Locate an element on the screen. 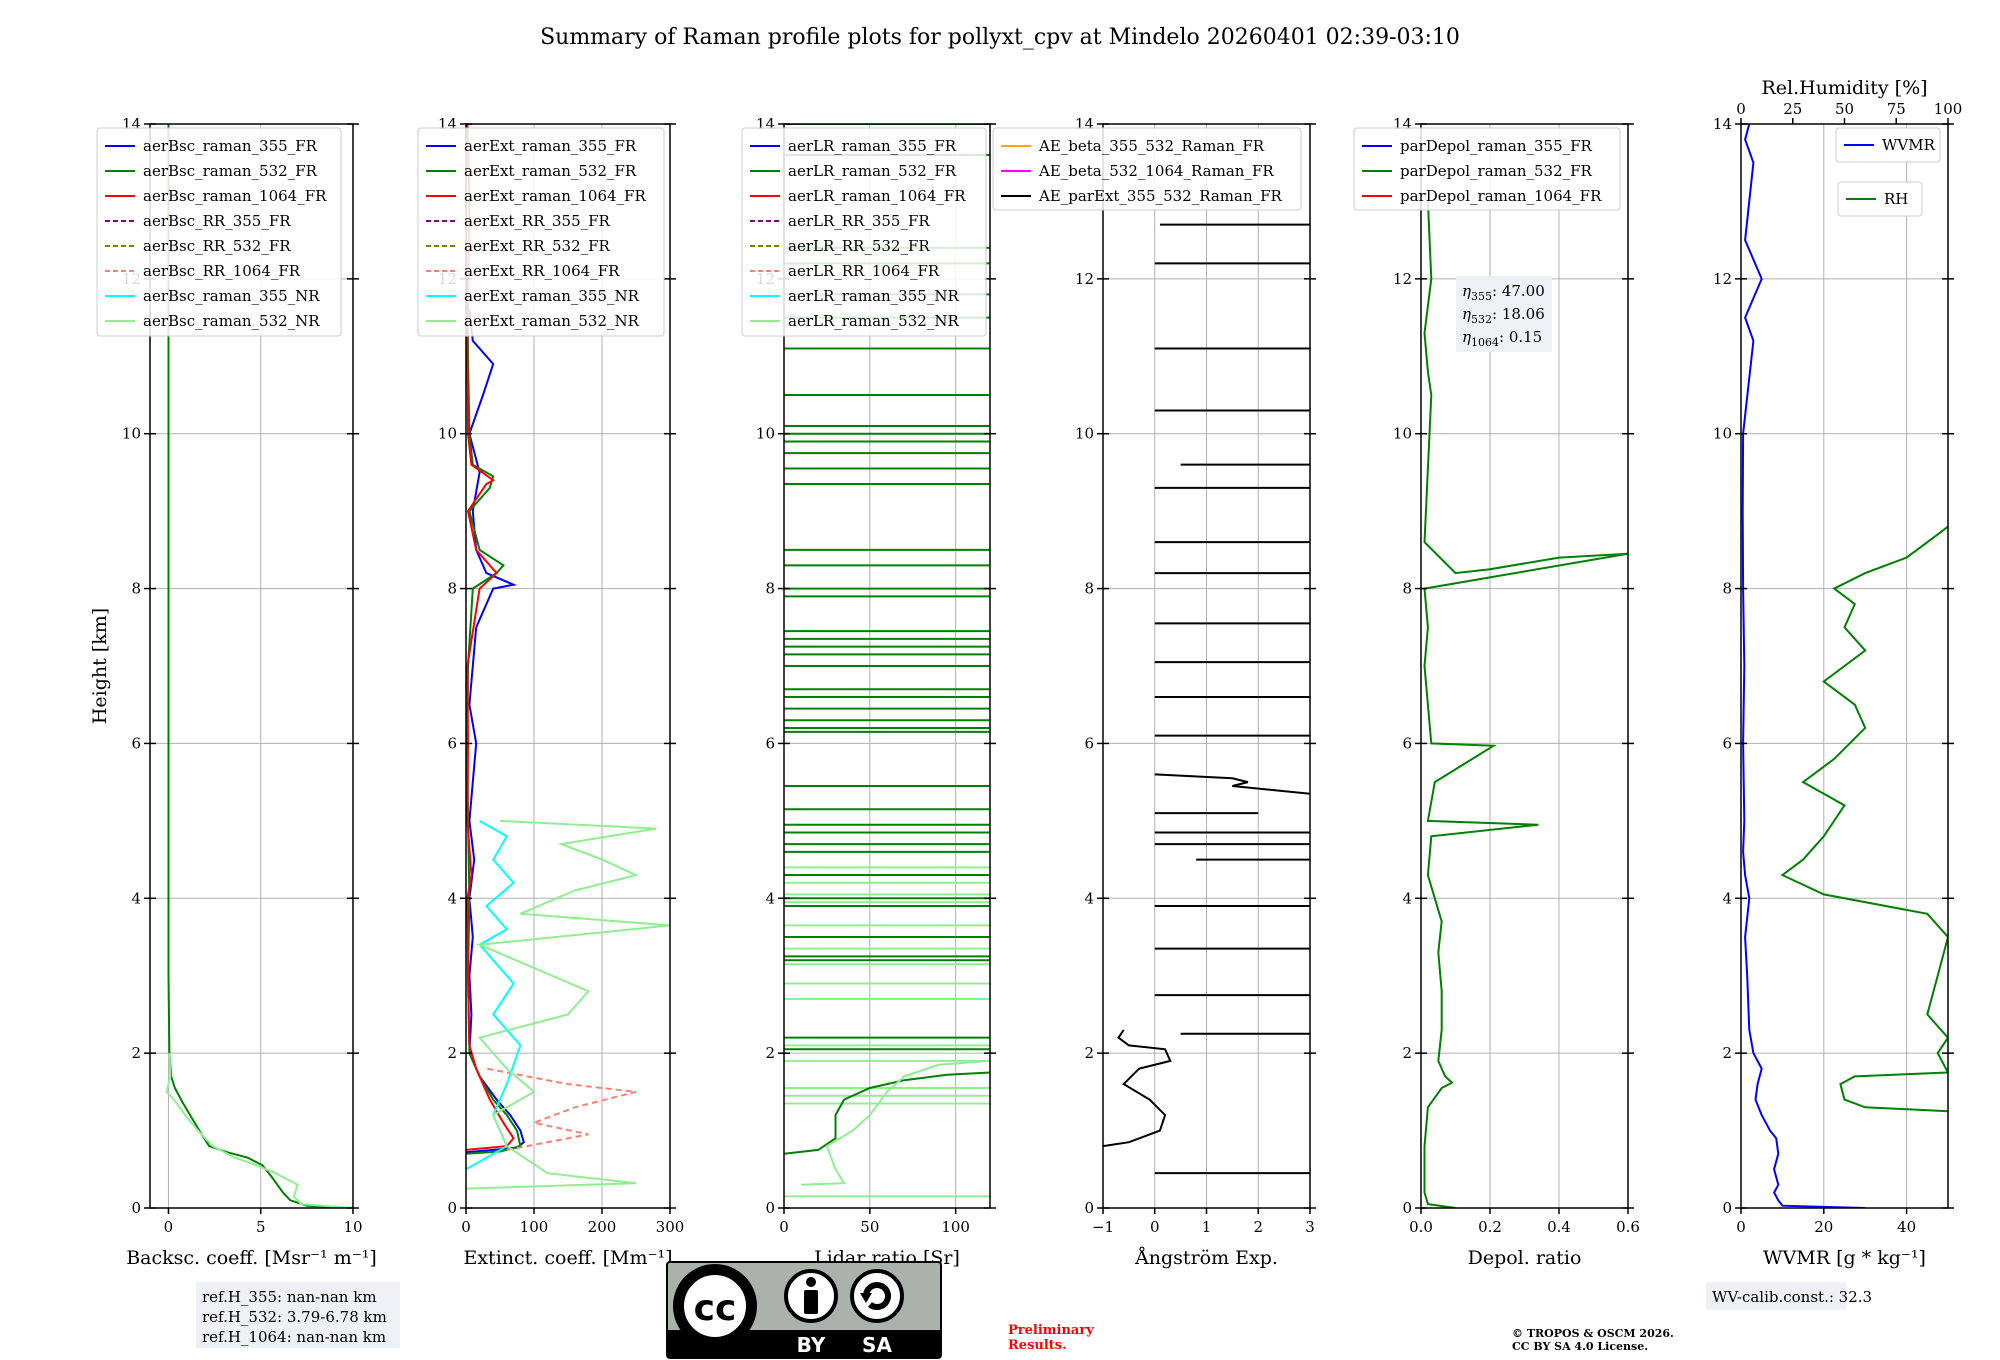 The image size is (2000, 1360). series-aerExt_raman_355_FR is located at coordinates (495, 731).